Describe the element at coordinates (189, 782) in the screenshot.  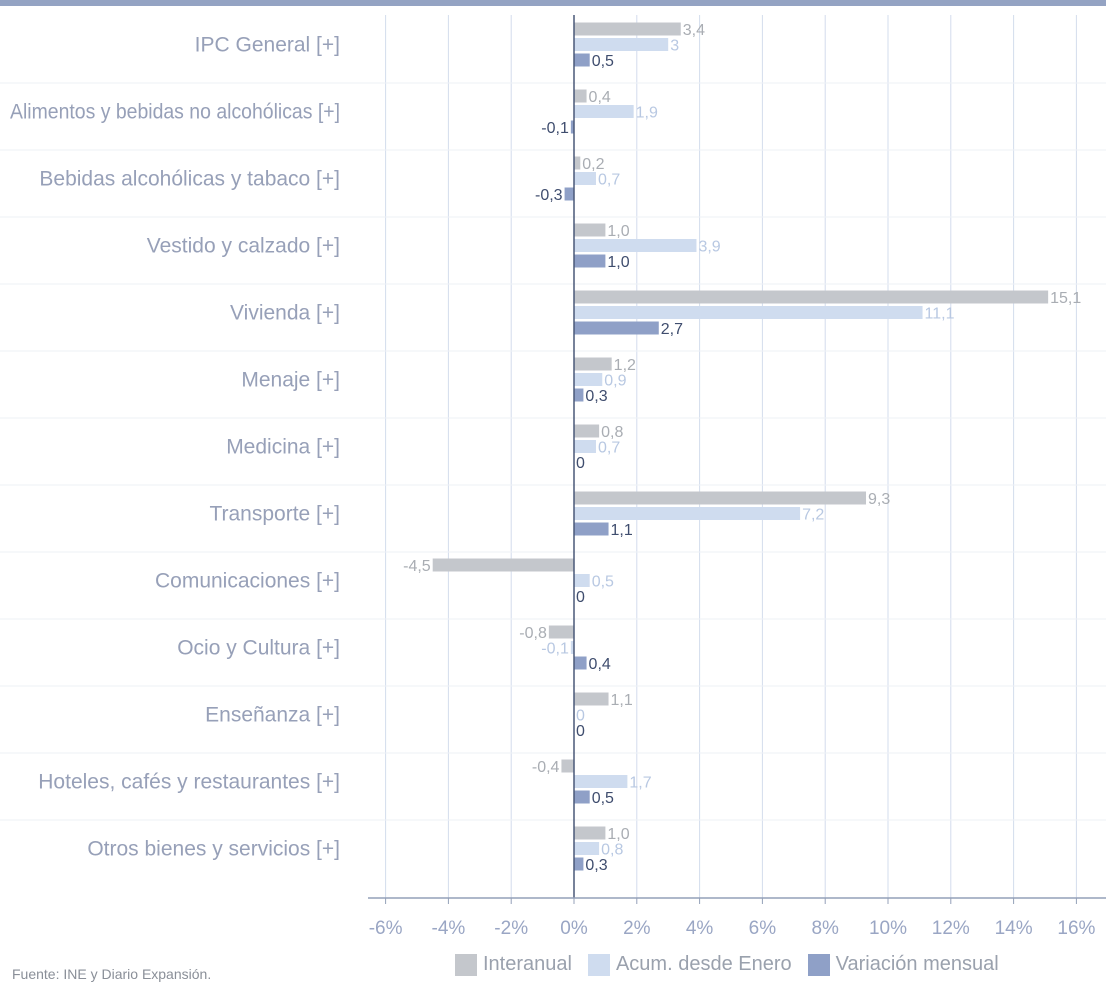
I see `category-label: Hoteles, cafés y restaurantes [+]` at that location.